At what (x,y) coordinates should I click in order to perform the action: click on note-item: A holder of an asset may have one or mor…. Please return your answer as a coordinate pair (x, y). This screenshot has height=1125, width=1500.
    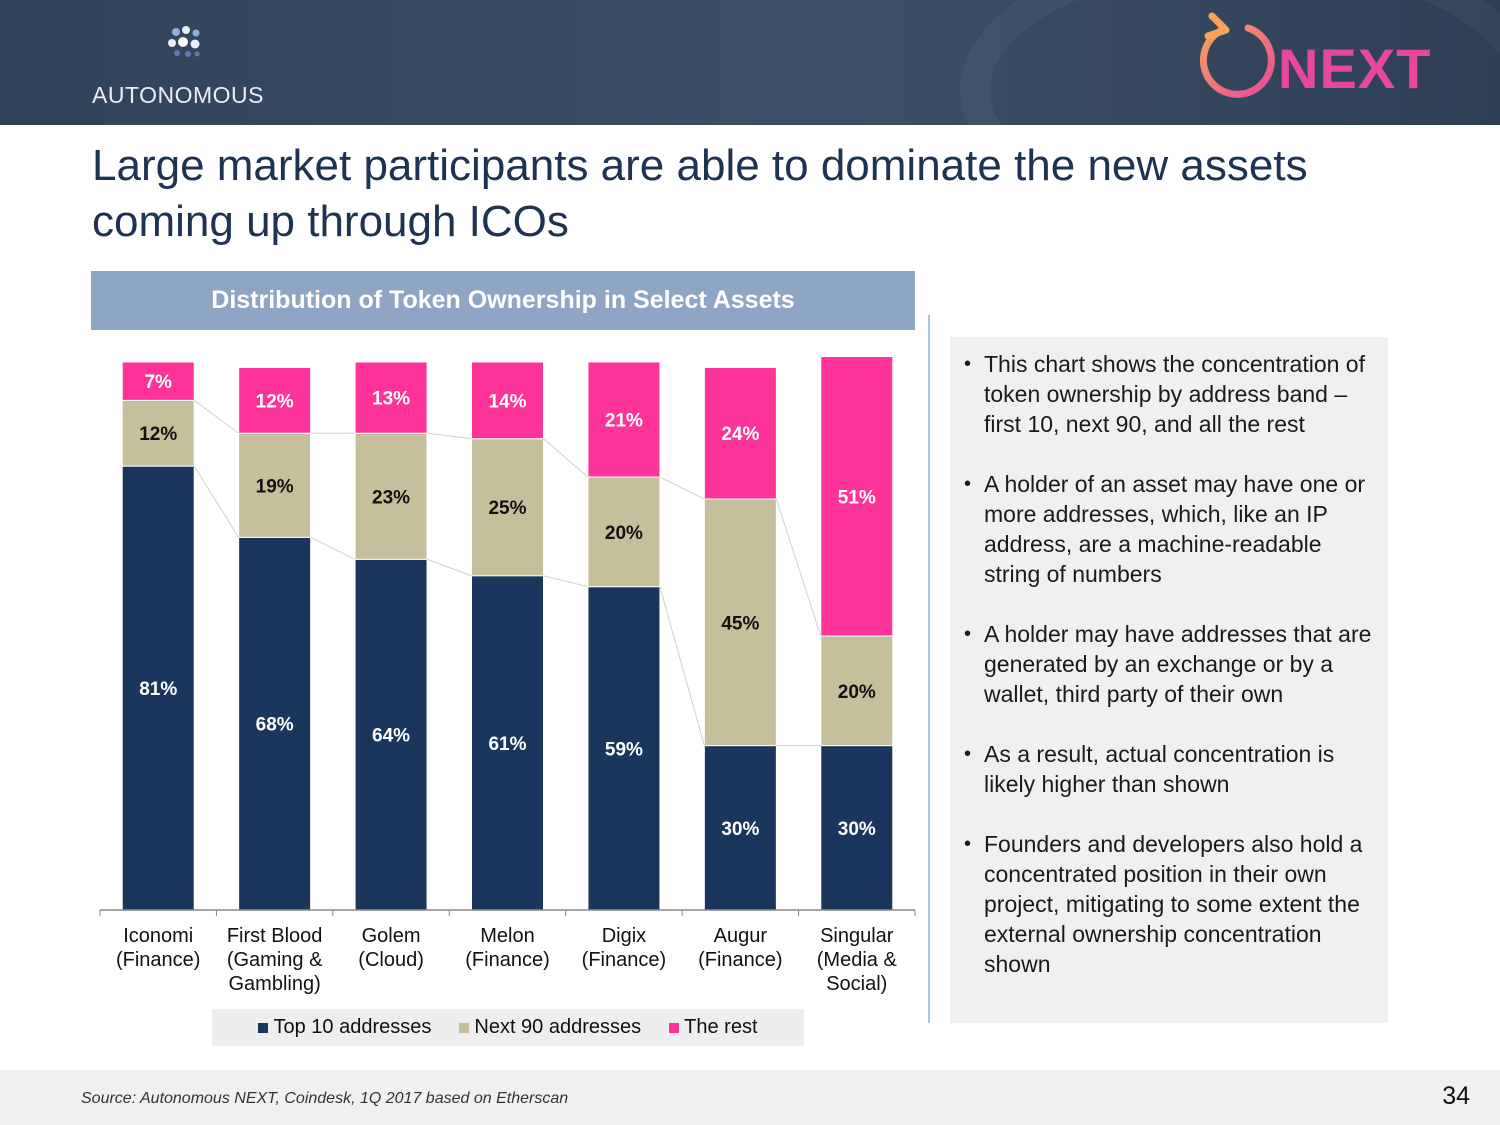
    Looking at the image, I should click on (1170, 529).